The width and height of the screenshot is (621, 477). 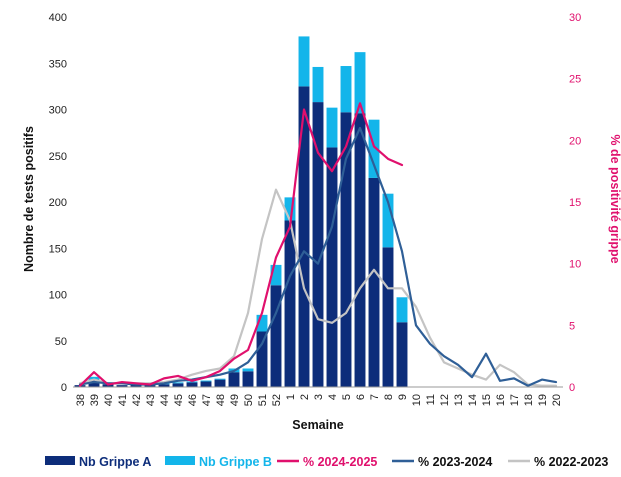 I want to click on y-tick-label: 50, so click(x=61, y=342).